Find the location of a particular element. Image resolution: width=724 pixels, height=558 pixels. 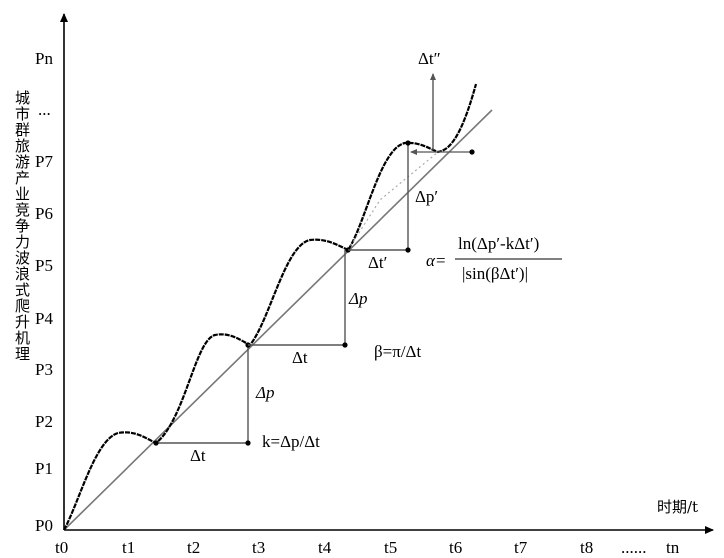

y-tick-p0: P0 is located at coordinates (44, 525).